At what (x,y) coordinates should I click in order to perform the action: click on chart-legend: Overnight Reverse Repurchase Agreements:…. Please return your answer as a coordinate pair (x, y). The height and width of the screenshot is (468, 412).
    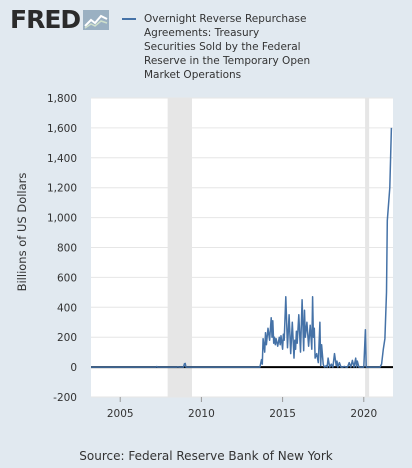
    Looking at the image, I should click on (217, 47).